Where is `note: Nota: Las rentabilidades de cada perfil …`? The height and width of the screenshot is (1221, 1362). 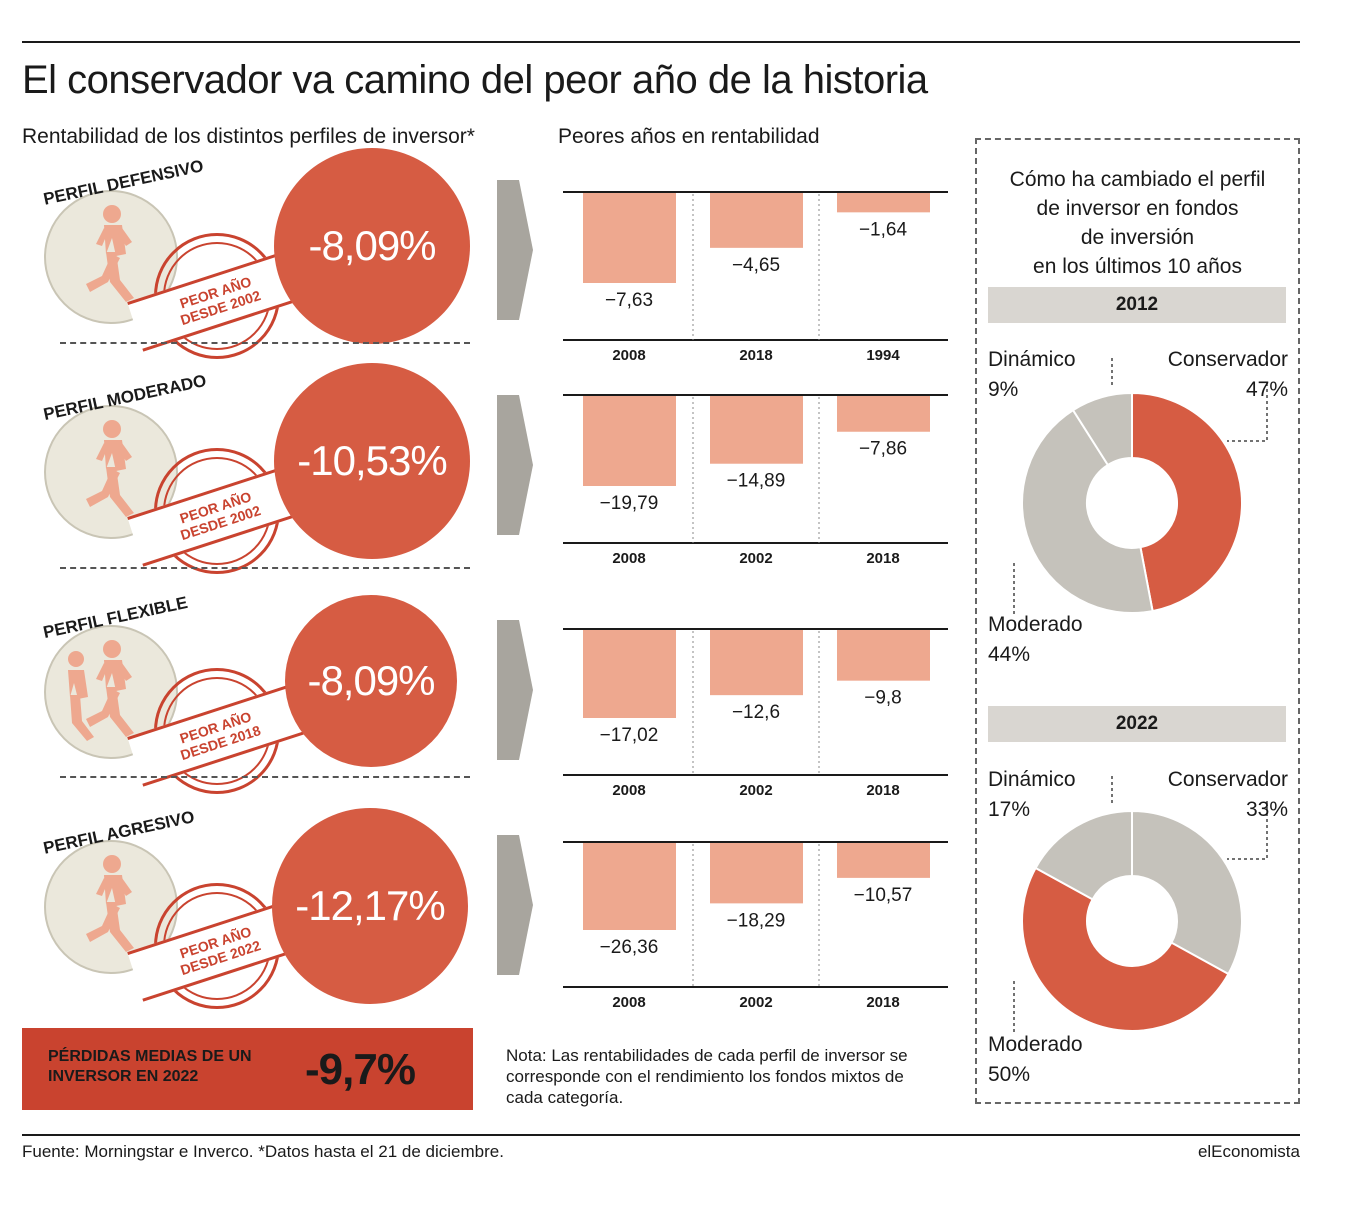
note: Nota: Las rentabilidades de cada perfil … is located at coordinates (707, 1076).